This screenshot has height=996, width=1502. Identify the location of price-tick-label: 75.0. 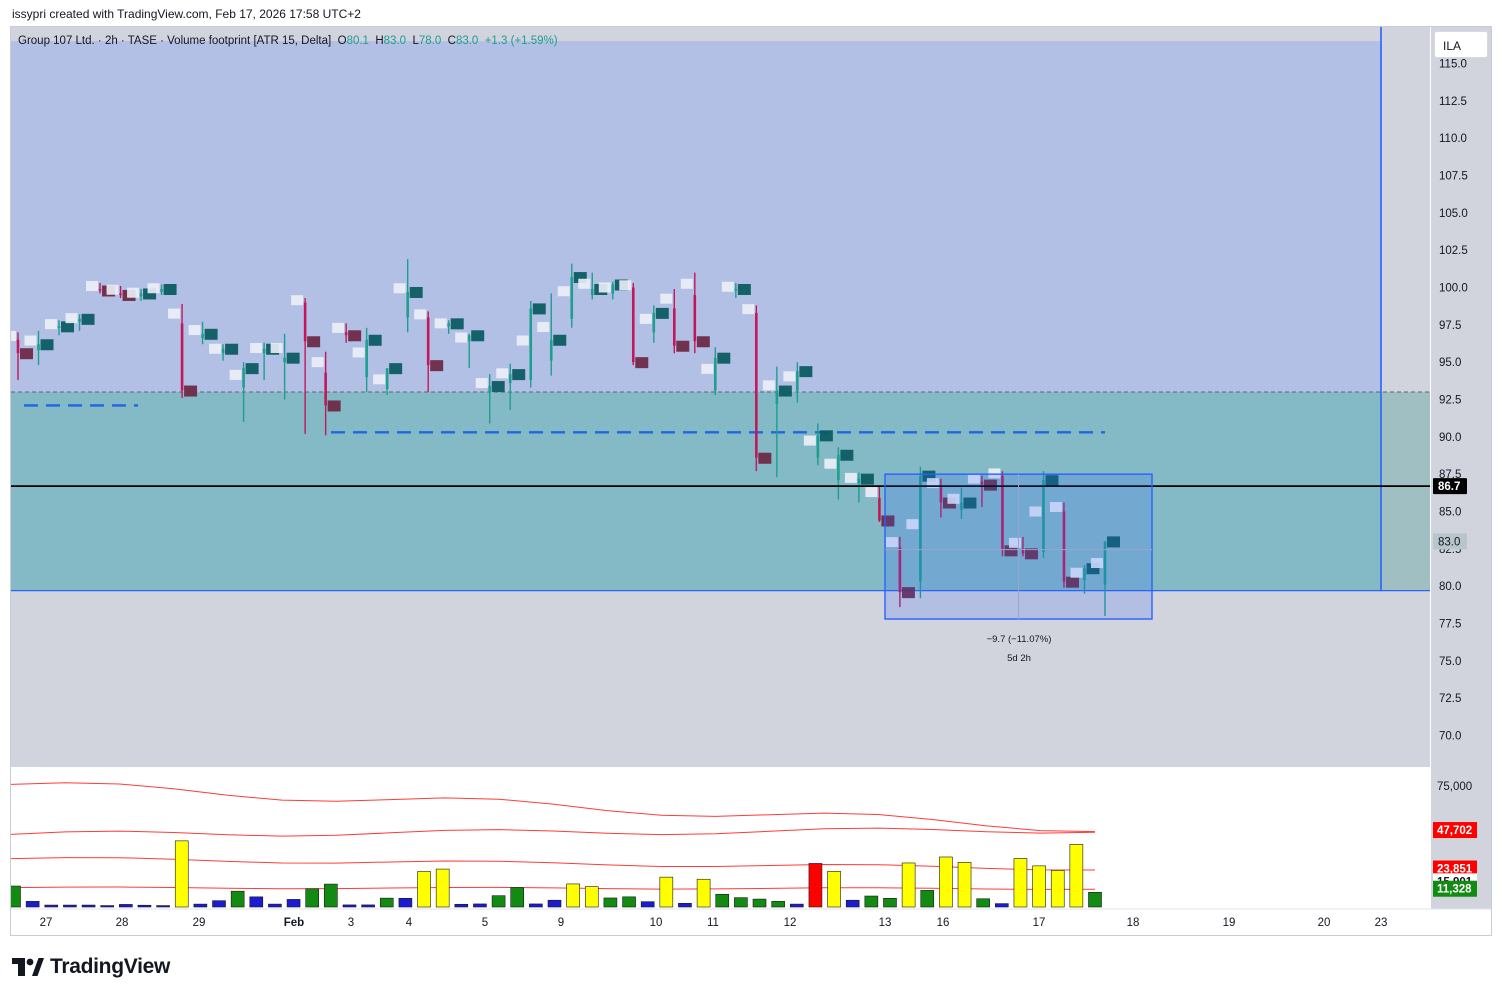
(1450, 662).